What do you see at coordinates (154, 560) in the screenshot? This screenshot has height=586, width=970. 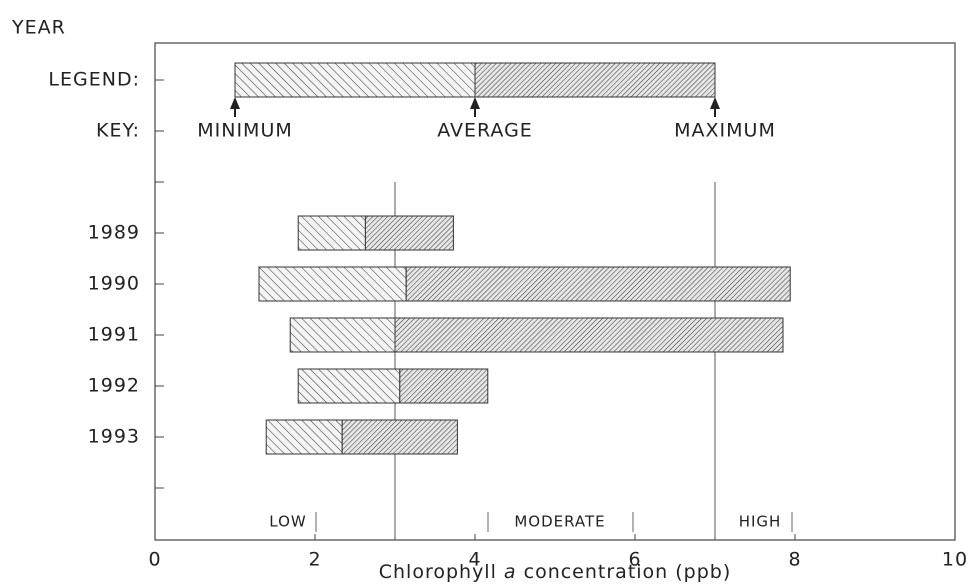 I see `x-tick-label: 0` at bounding box center [154, 560].